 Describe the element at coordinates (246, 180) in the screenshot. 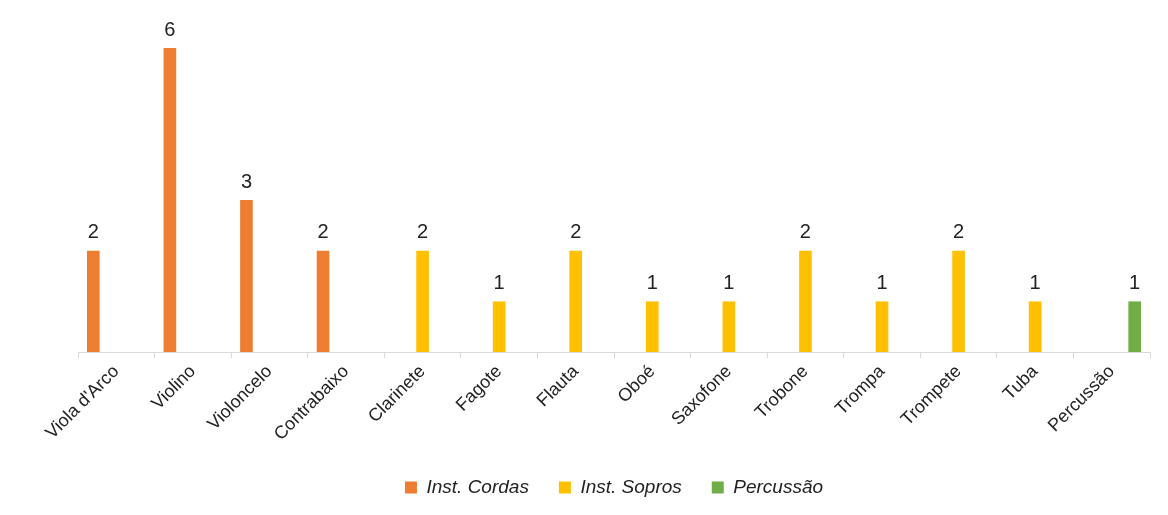

I see `data-label: 3` at that location.